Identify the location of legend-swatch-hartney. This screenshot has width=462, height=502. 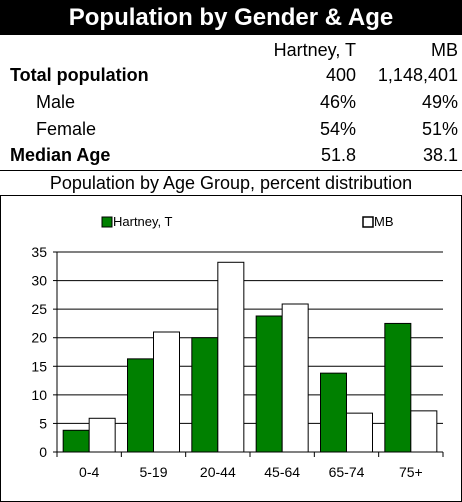
(107, 222).